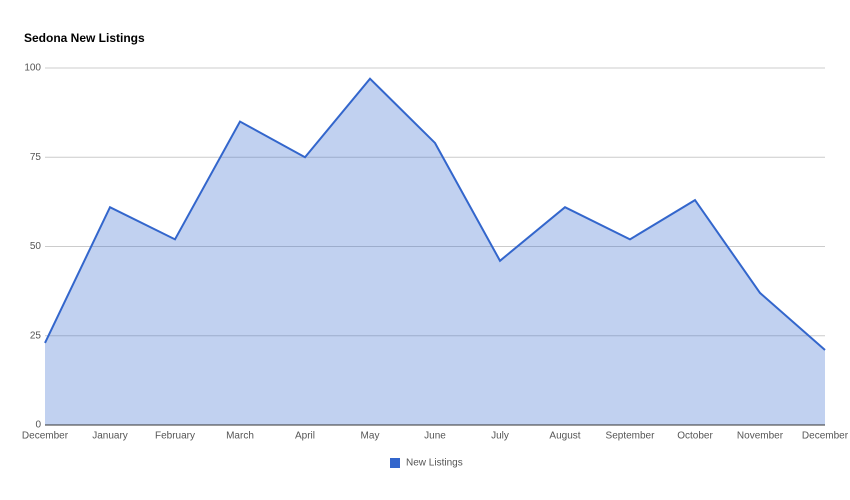 The height and width of the screenshot is (500, 850). What do you see at coordinates (395, 463) in the screenshot?
I see `legend-swatch` at bounding box center [395, 463].